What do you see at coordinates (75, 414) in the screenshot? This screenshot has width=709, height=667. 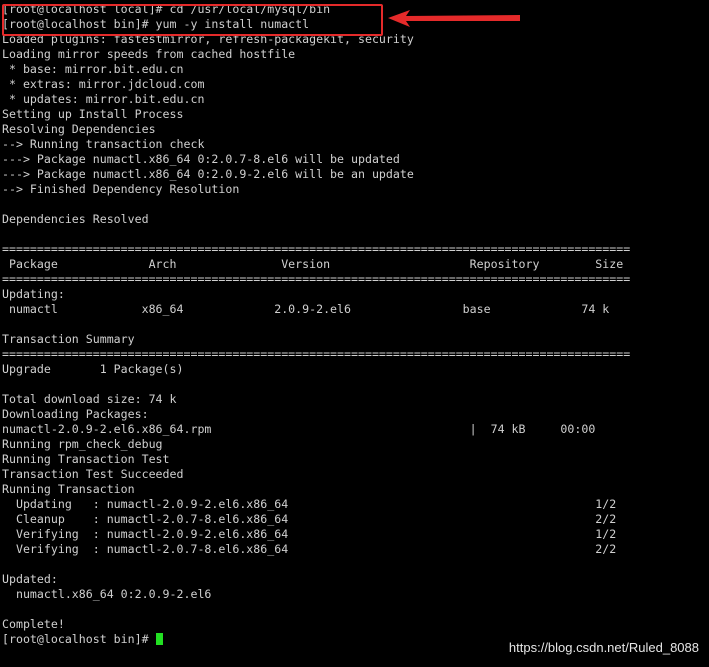 I see `terminal-line: Downloading Packages:` at bounding box center [75, 414].